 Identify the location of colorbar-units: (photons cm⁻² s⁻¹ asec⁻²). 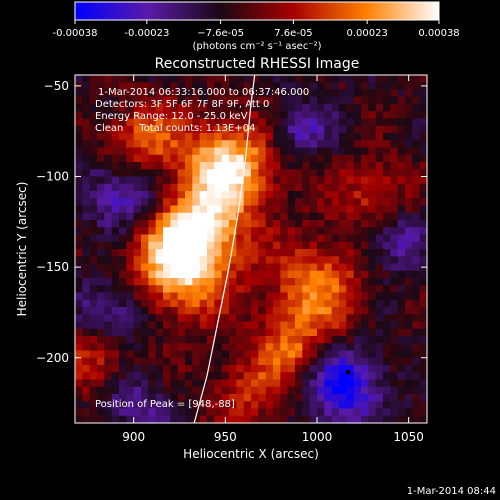
(256, 46).